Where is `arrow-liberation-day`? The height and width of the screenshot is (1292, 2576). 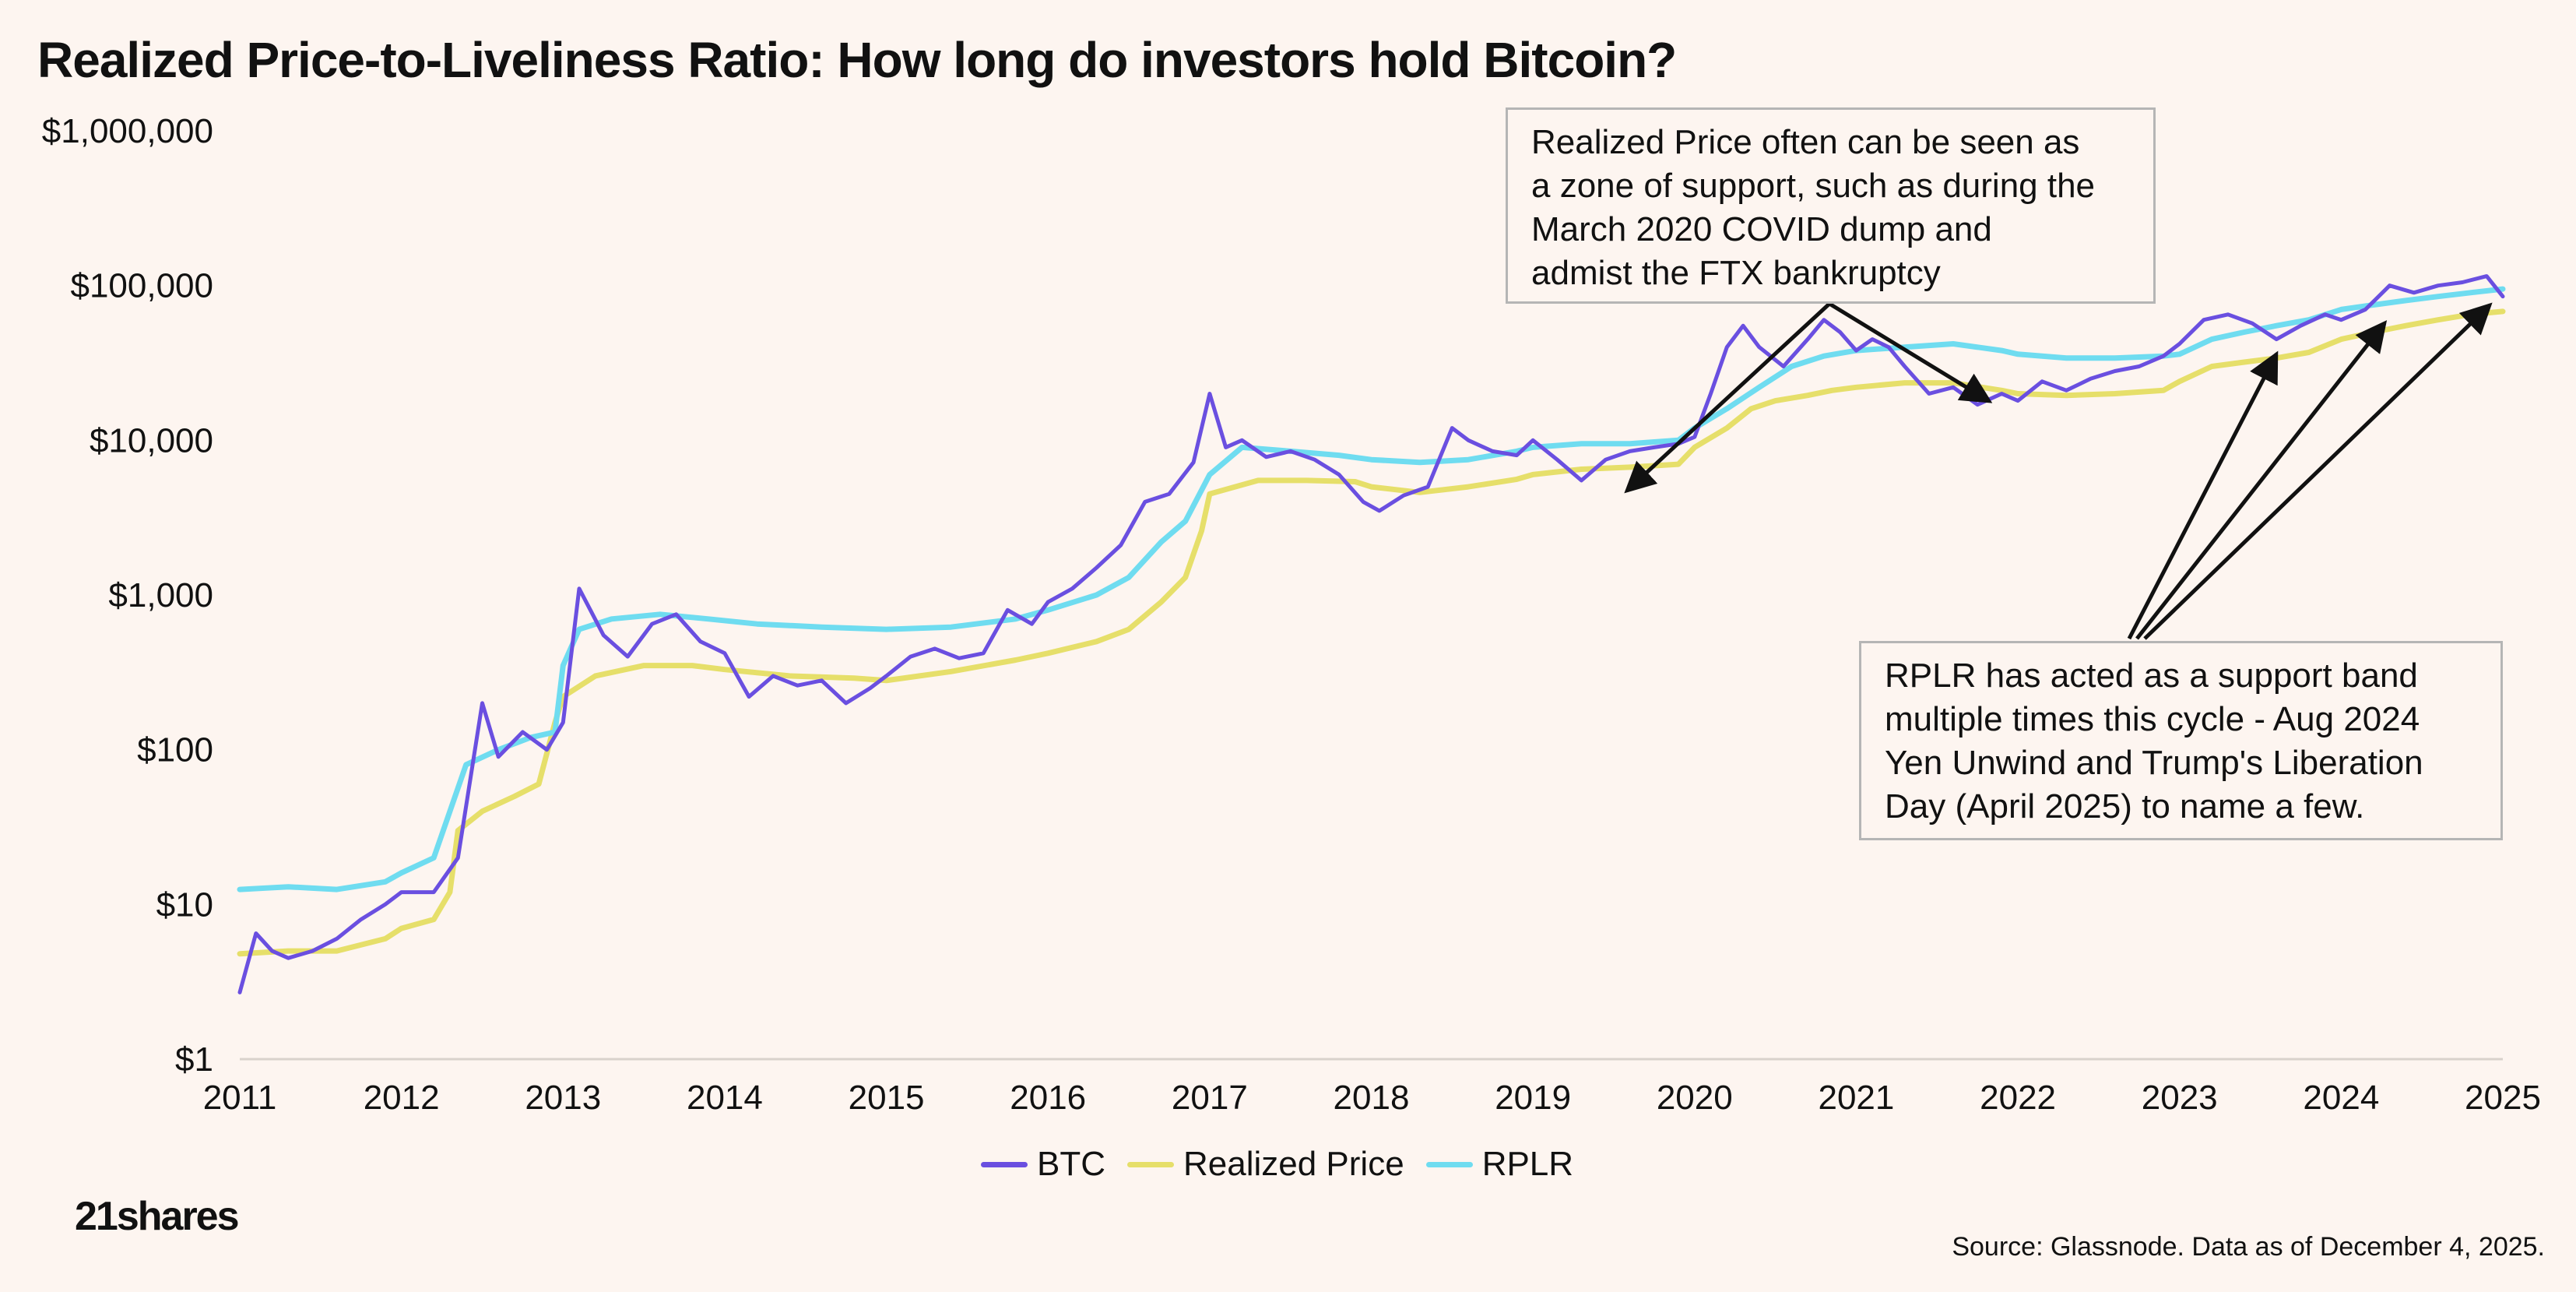
arrow-liberation-day is located at coordinates (2261, 480).